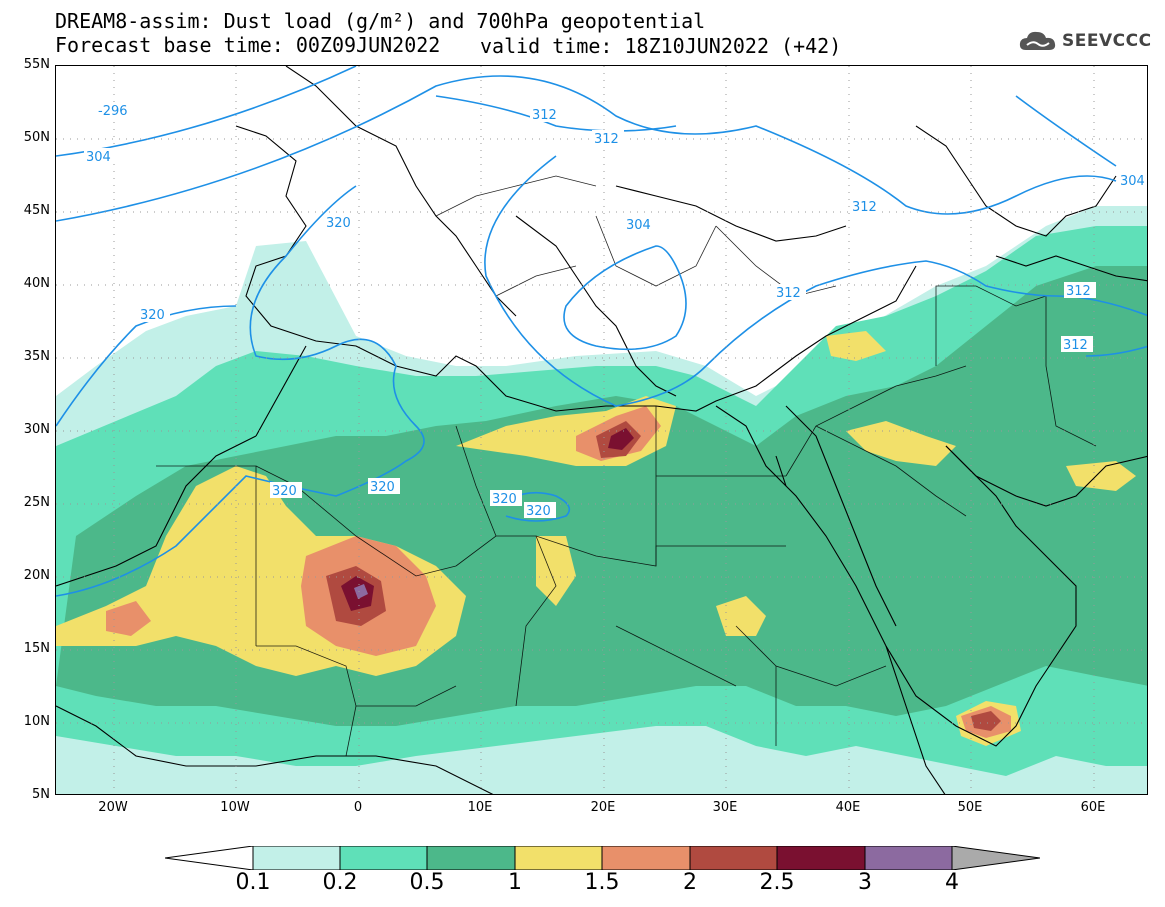 This screenshot has height=907, width=1165. Describe the element at coordinates (340, 882) in the screenshot. I see `colorbar-label: 0.2` at that location.